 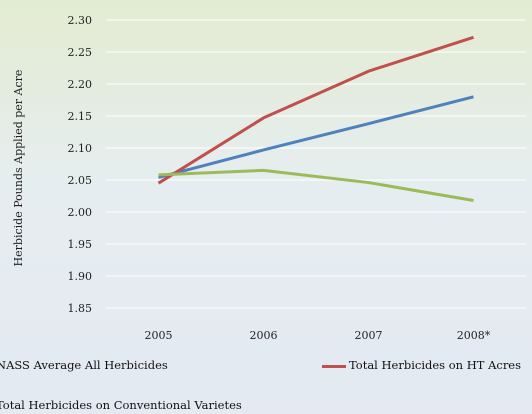 I want to click on legend-item-nass-average: NASS Average All Herbicides, so click(x=84, y=365).